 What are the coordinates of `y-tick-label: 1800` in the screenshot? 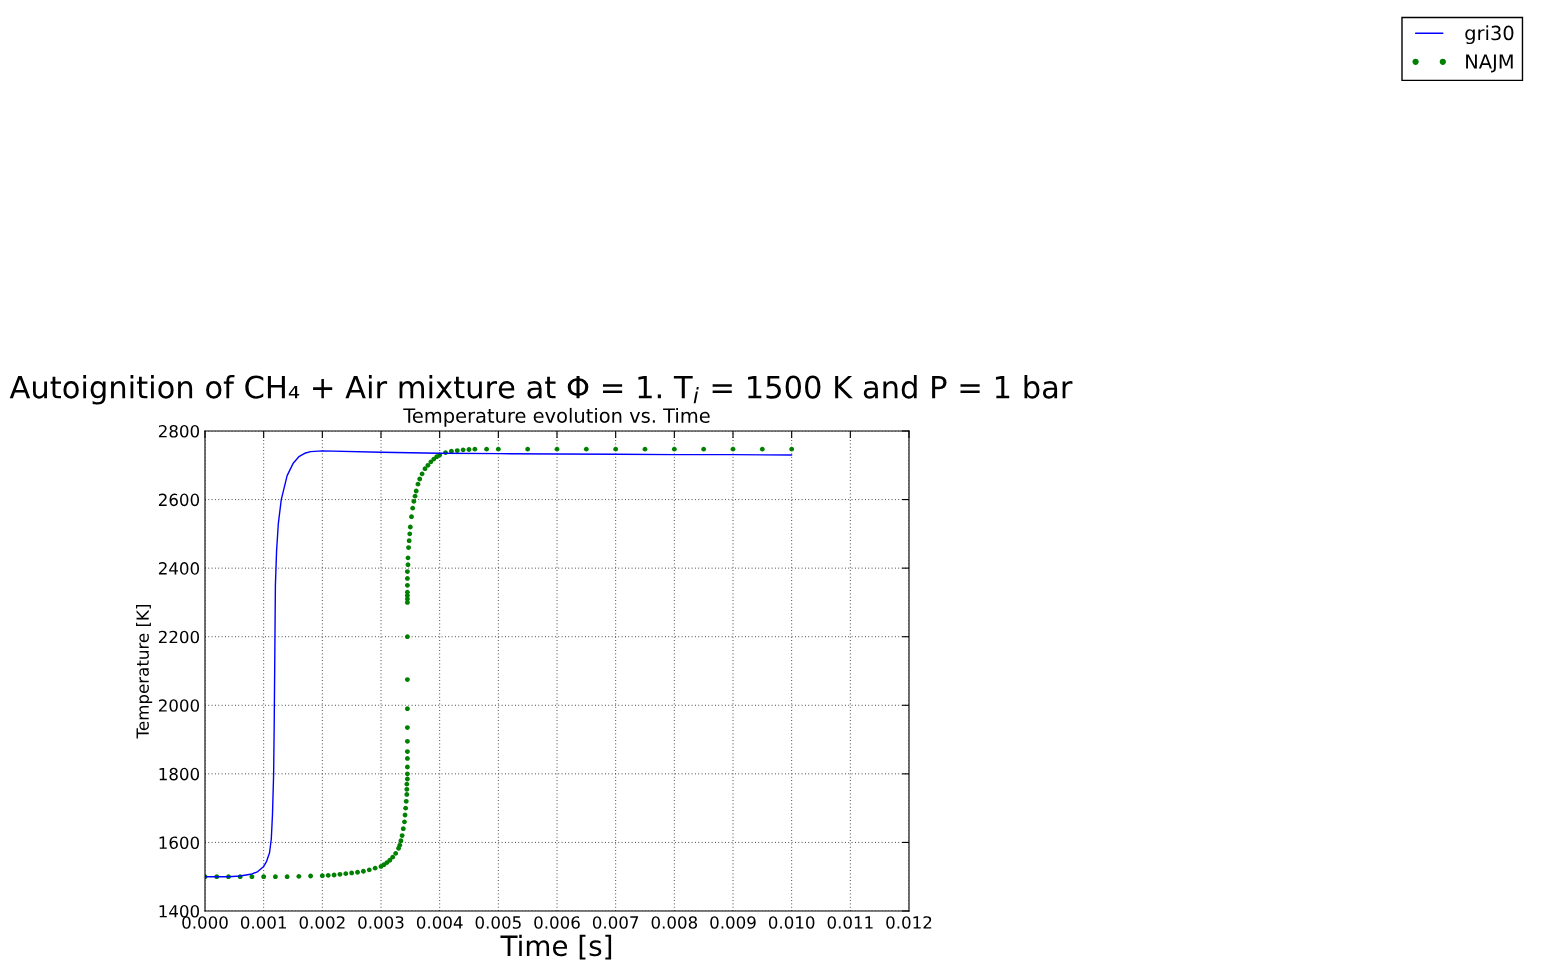 It's located at (179, 774).